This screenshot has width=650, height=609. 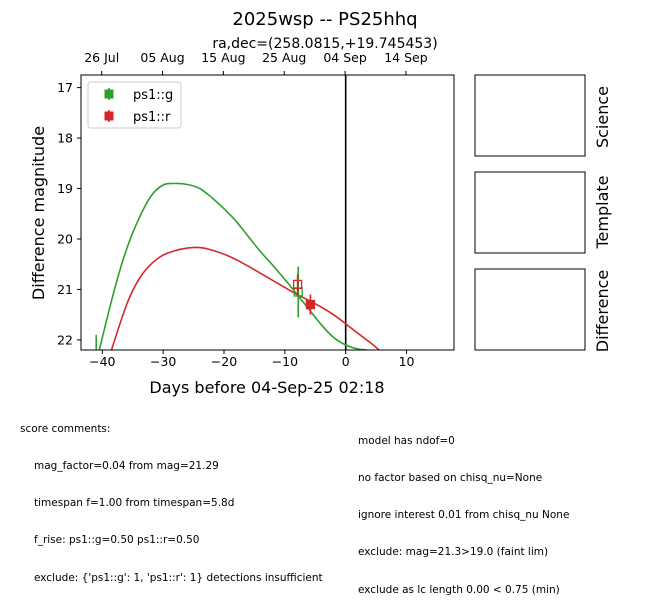 I want to click on model-curve-ps1-g, so click(x=233, y=266).